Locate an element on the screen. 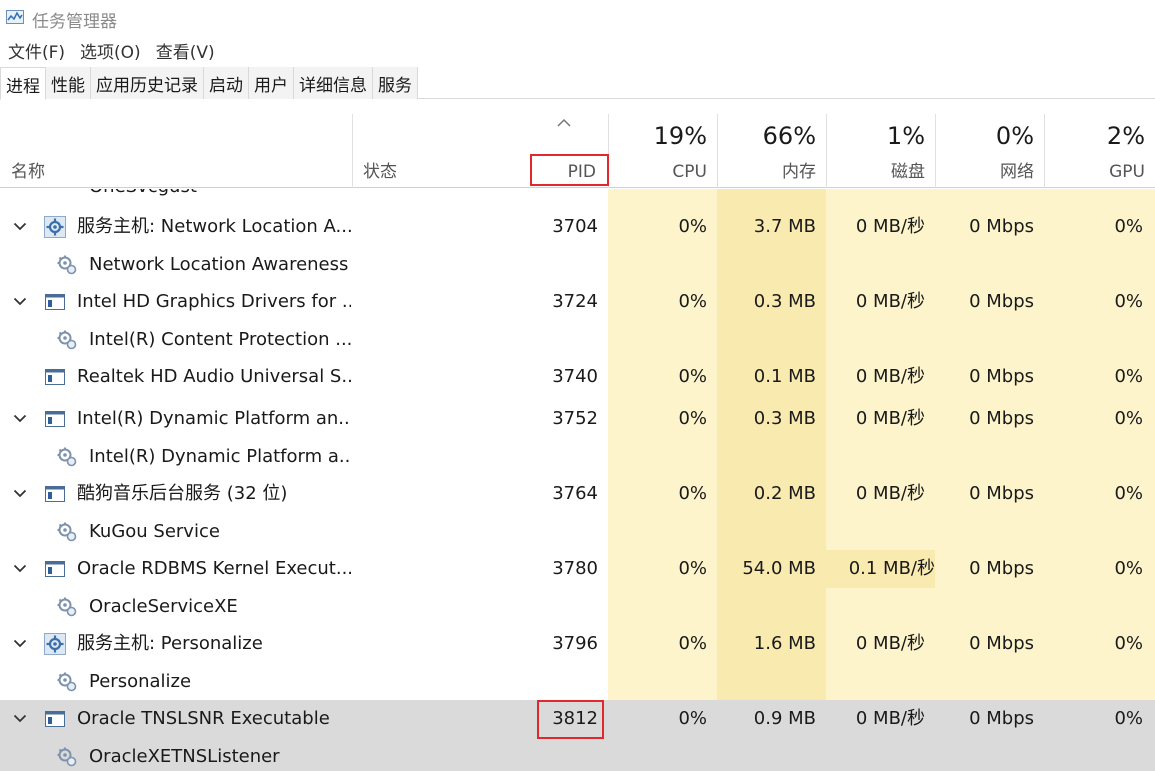 This screenshot has height=771, width=1155. service-row: OracleXETNSListener is located at coordinates (577, 754).